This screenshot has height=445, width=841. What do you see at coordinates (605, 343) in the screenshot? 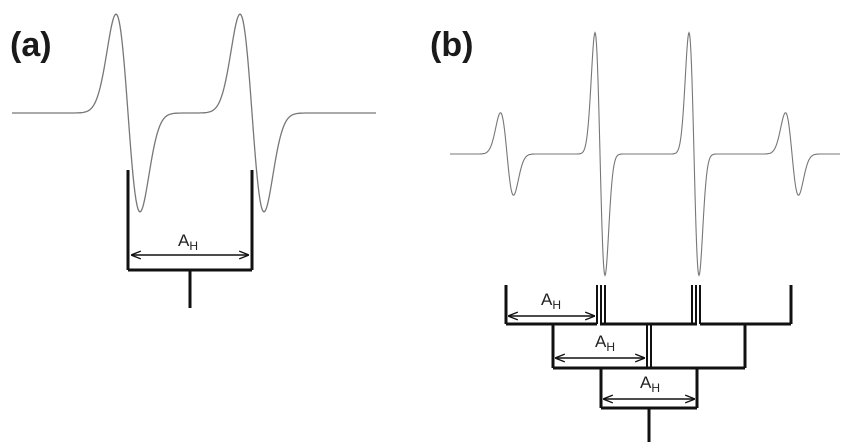
I see `panel-b-coupling-label-2: AH` at bounding box center [605, 343].